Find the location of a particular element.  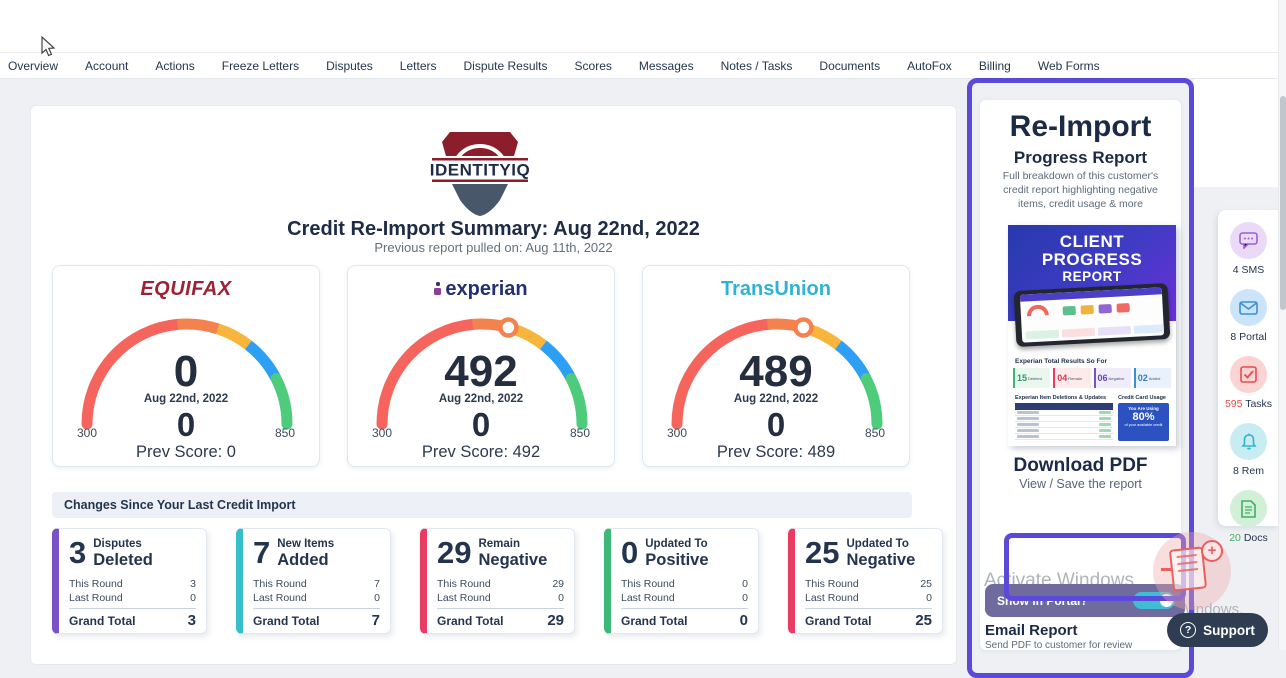

equifax-gauge is located at coordinates (187, 374).